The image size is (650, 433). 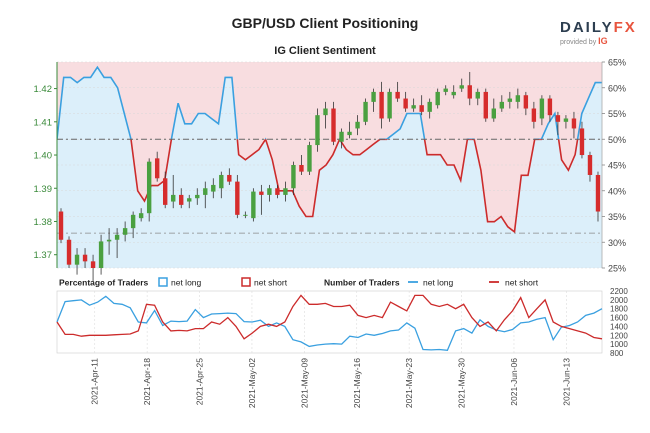 I want to click on chart-title: GBP/USD Client Positioning, so click(x=325, y=23).